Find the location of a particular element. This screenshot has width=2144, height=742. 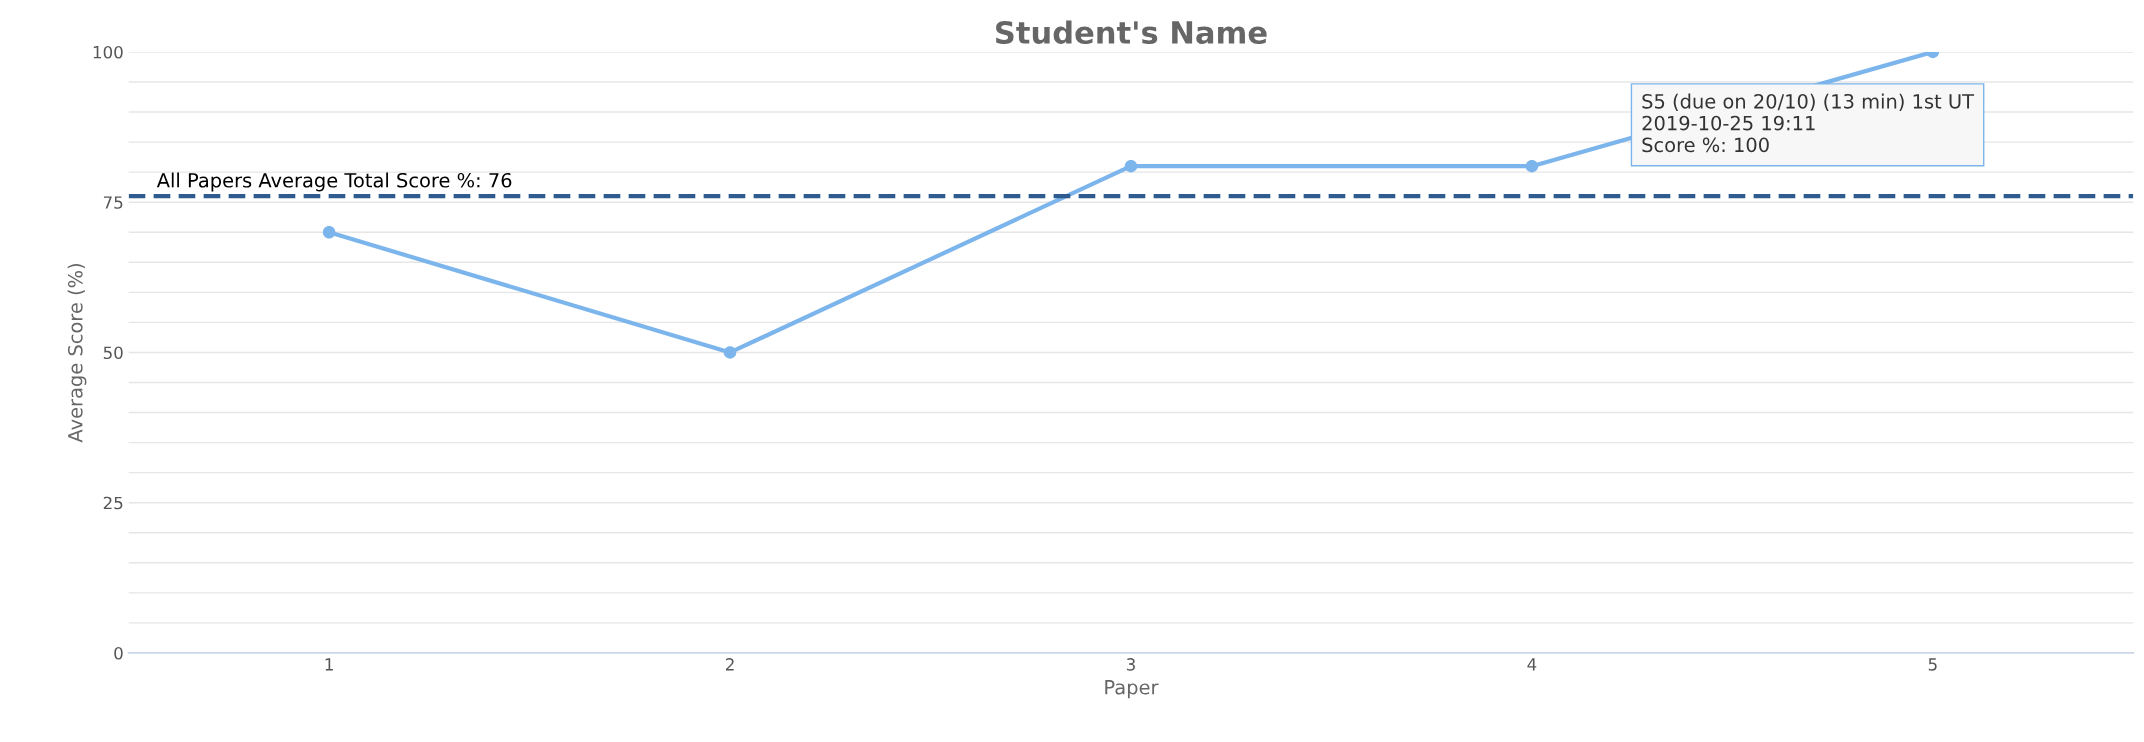

y-tick-label: 50 is located at coordinates (113, 353).